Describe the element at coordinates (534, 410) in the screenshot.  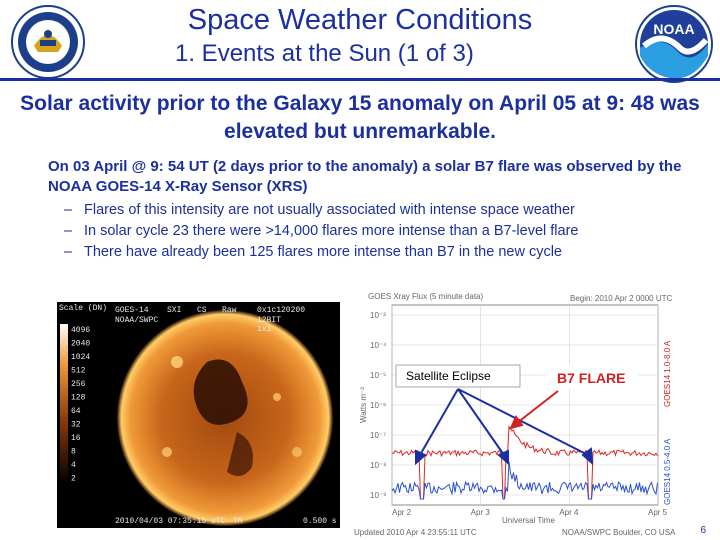
I see `flare-arrow` at that location.